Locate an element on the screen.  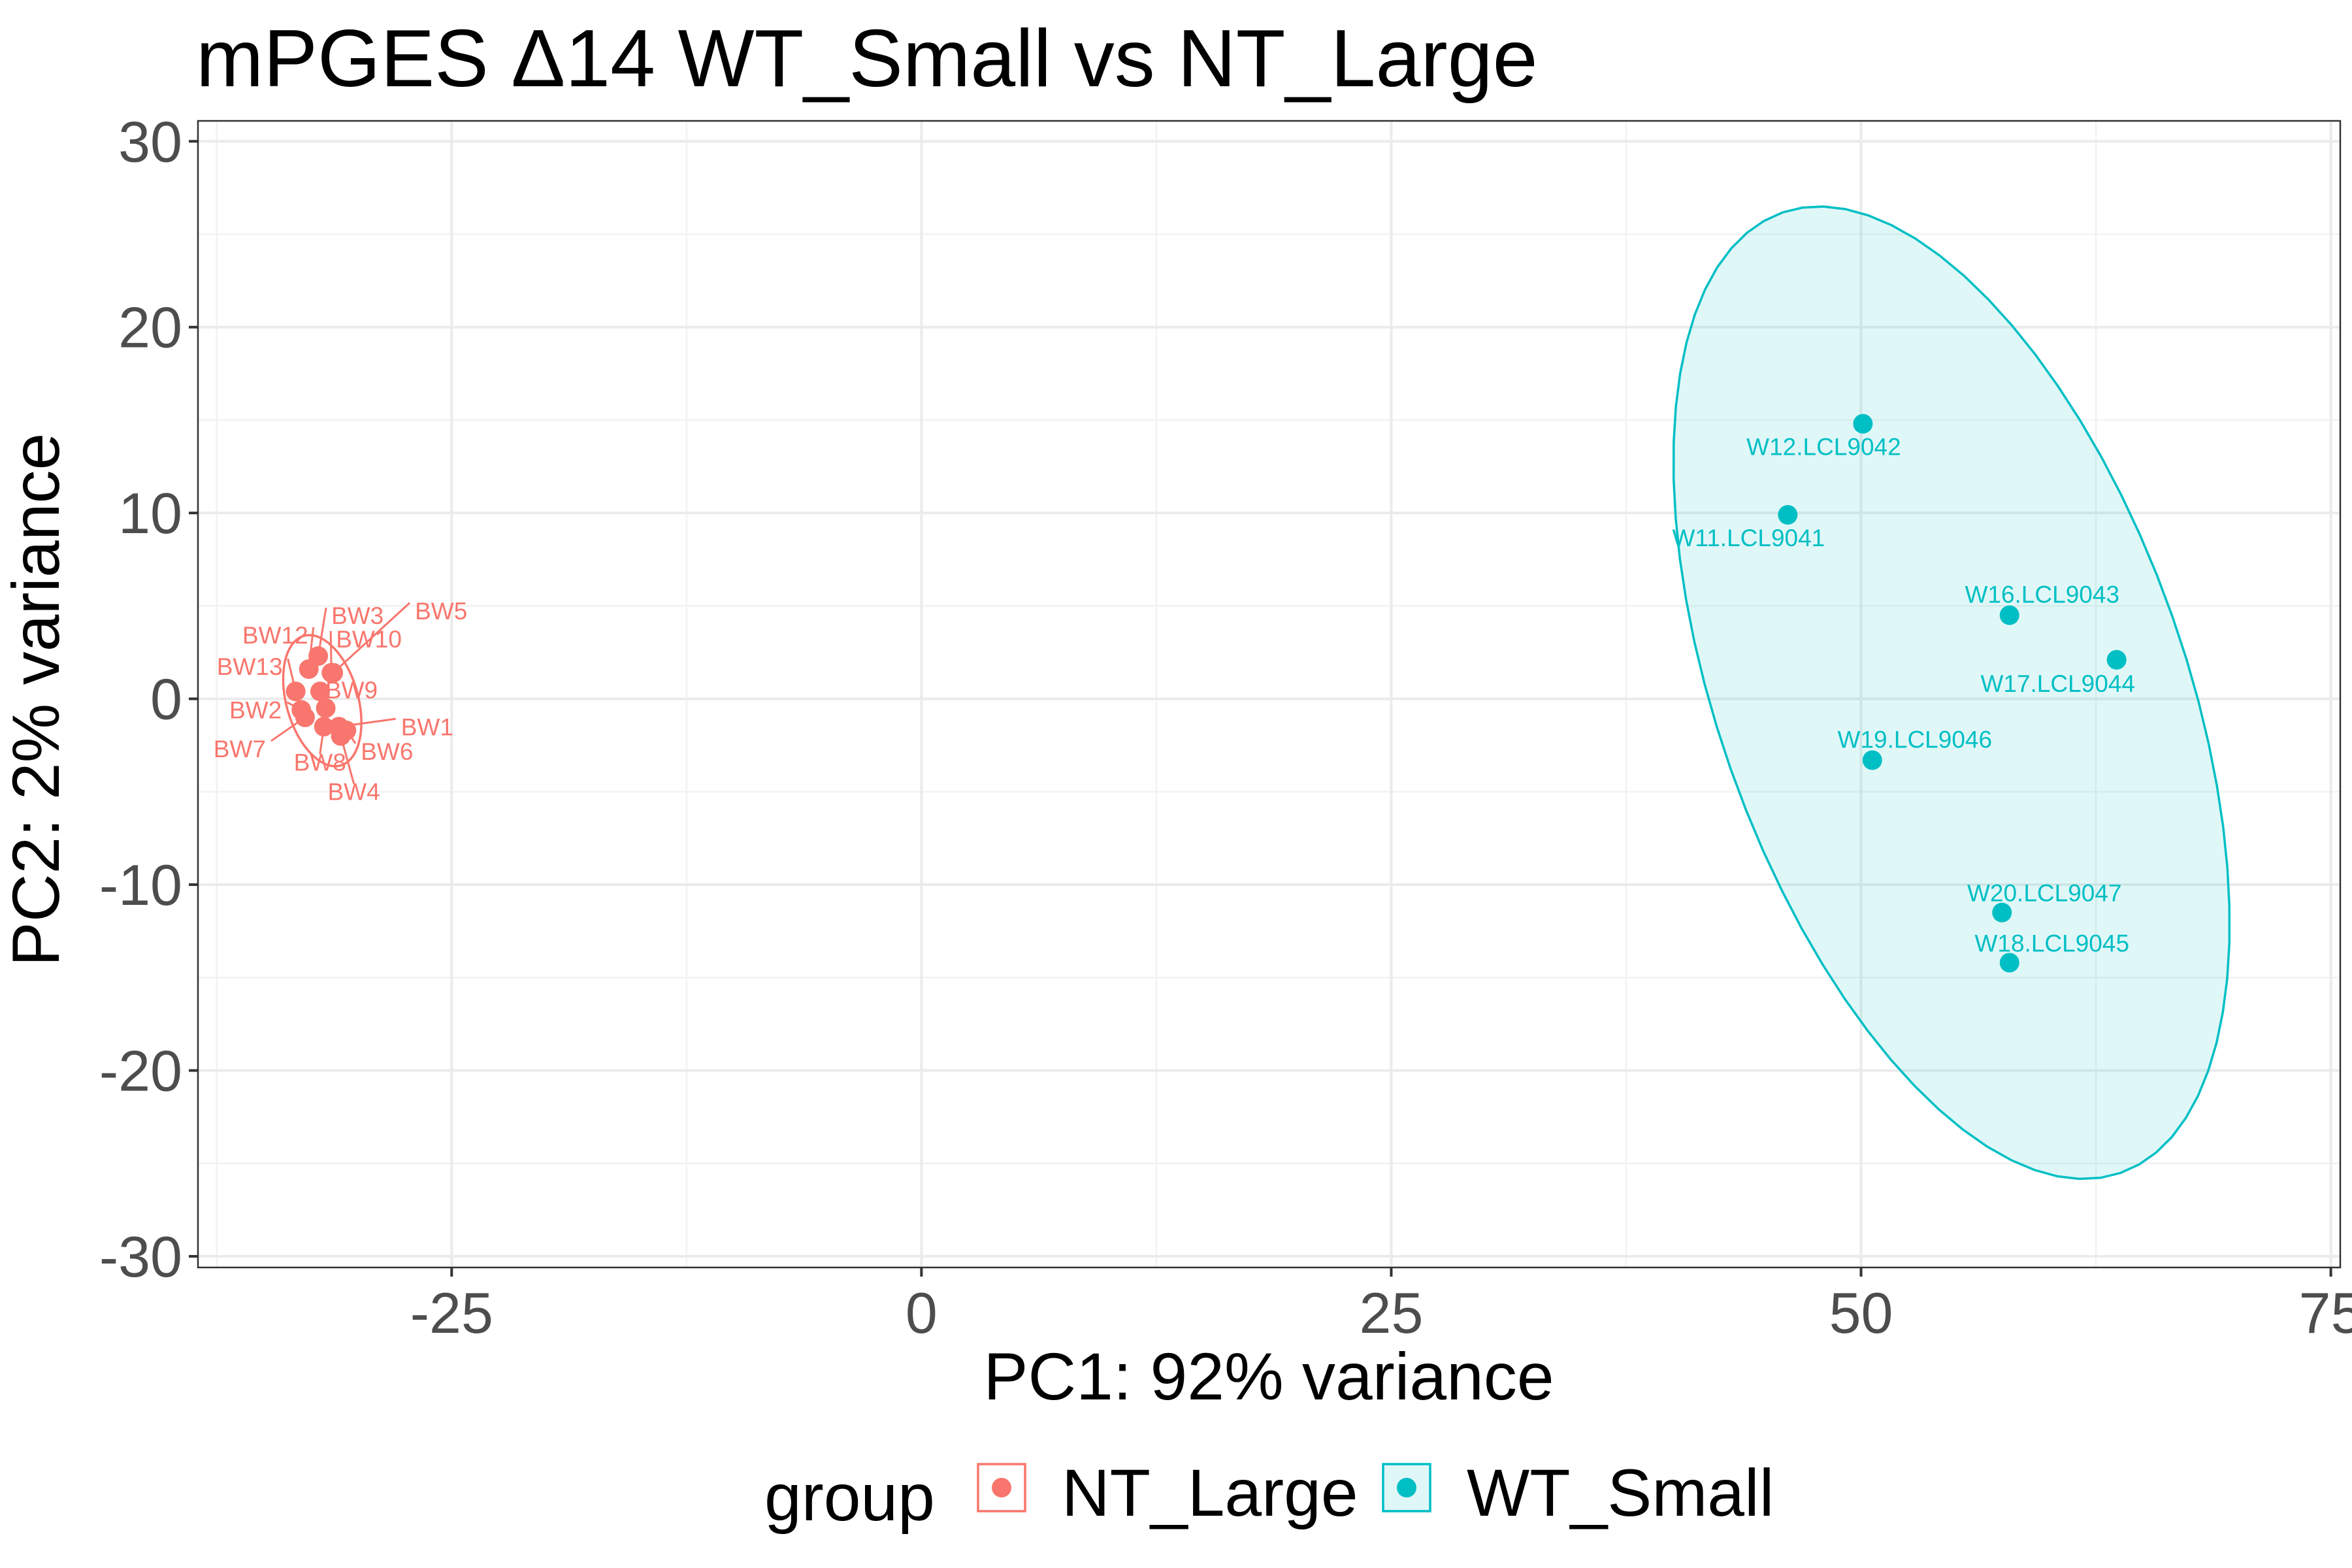
point-label-bw10: BW10 is located at coordinates (369, 639).